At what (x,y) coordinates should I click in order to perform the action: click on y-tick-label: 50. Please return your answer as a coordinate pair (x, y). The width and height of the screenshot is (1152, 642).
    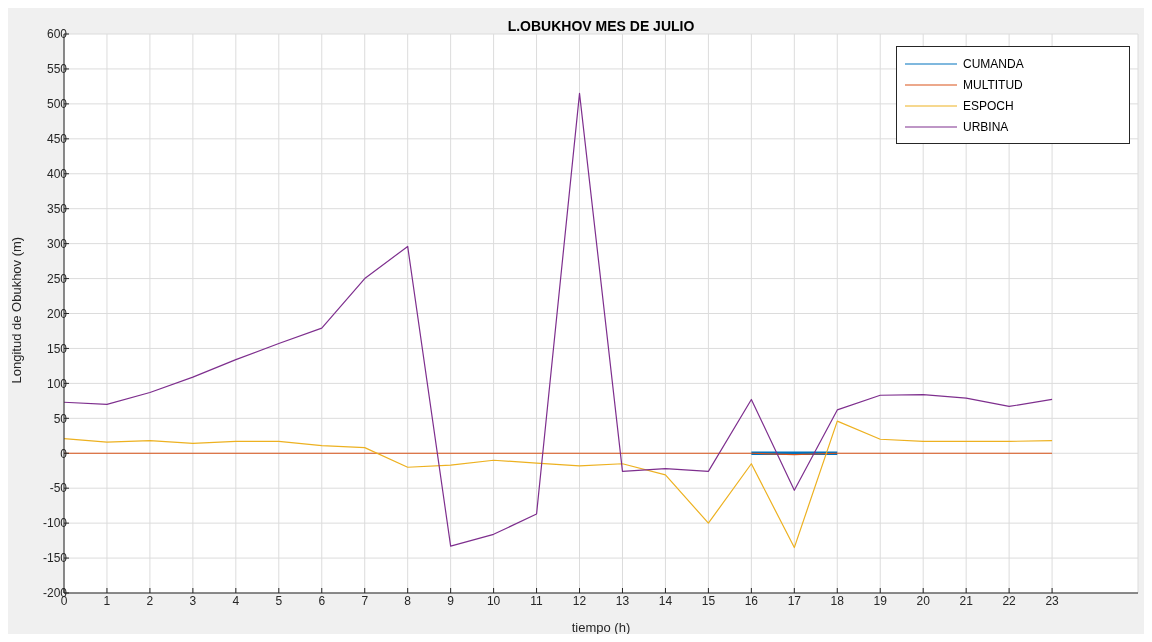
    Looking at the image, I should click on (60, 418).